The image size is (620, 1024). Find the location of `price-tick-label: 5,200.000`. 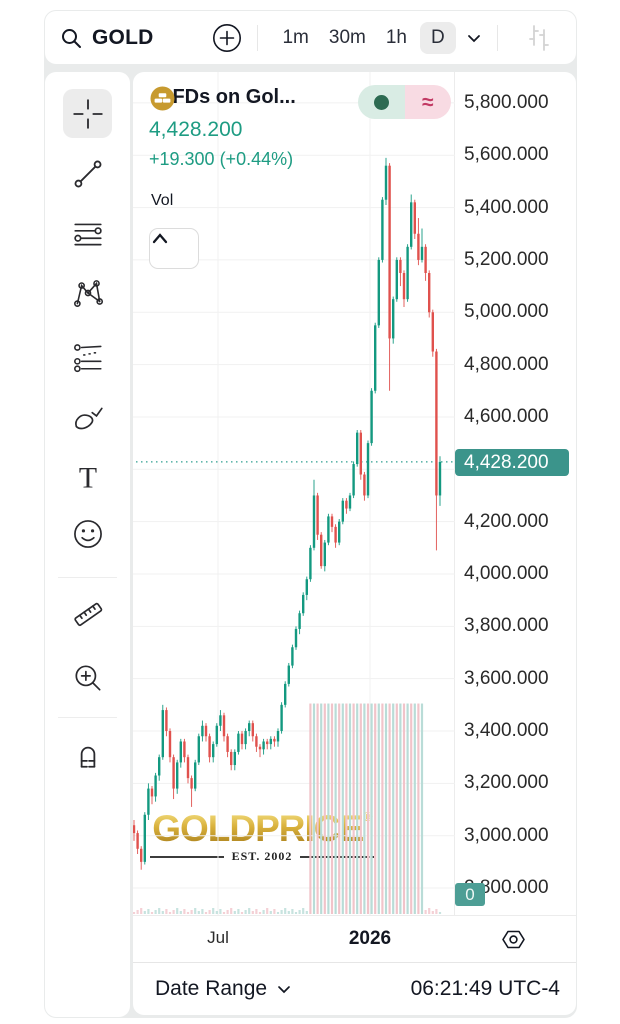

price-tick-label: 5,200.000 is located at coordinates (506, 259).